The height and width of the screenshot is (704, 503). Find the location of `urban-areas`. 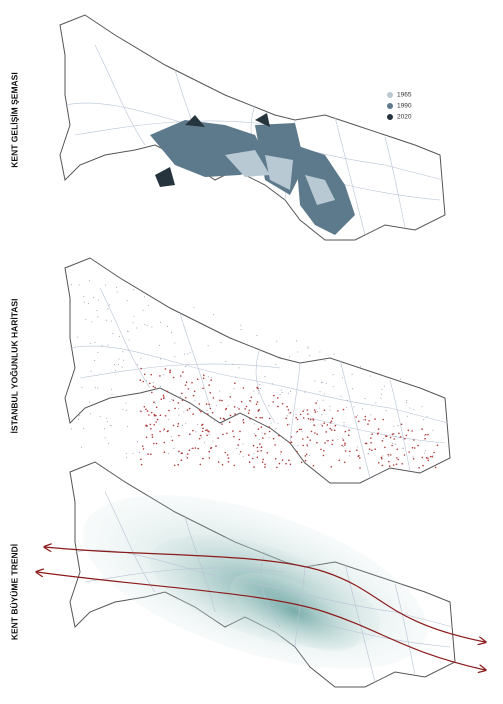

urban-areas is located at coordinates (252, 174).